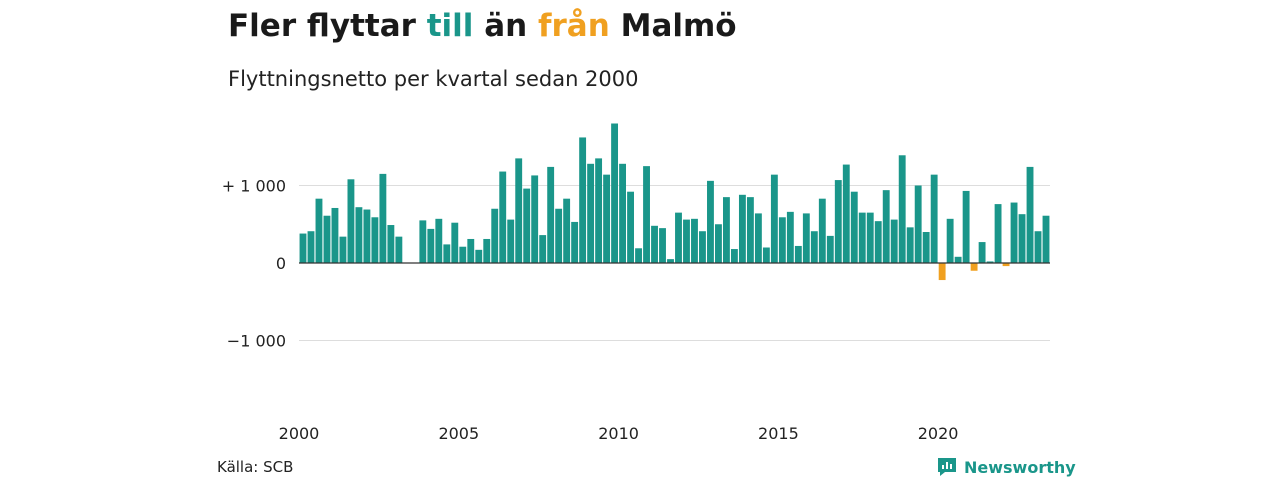 Image resolution: width=1280 pixels, height=480 pixels. What do you see at coordinates (574, 26) in the screenshot?
I see `title-from: från` at bounding box center [574, 26].